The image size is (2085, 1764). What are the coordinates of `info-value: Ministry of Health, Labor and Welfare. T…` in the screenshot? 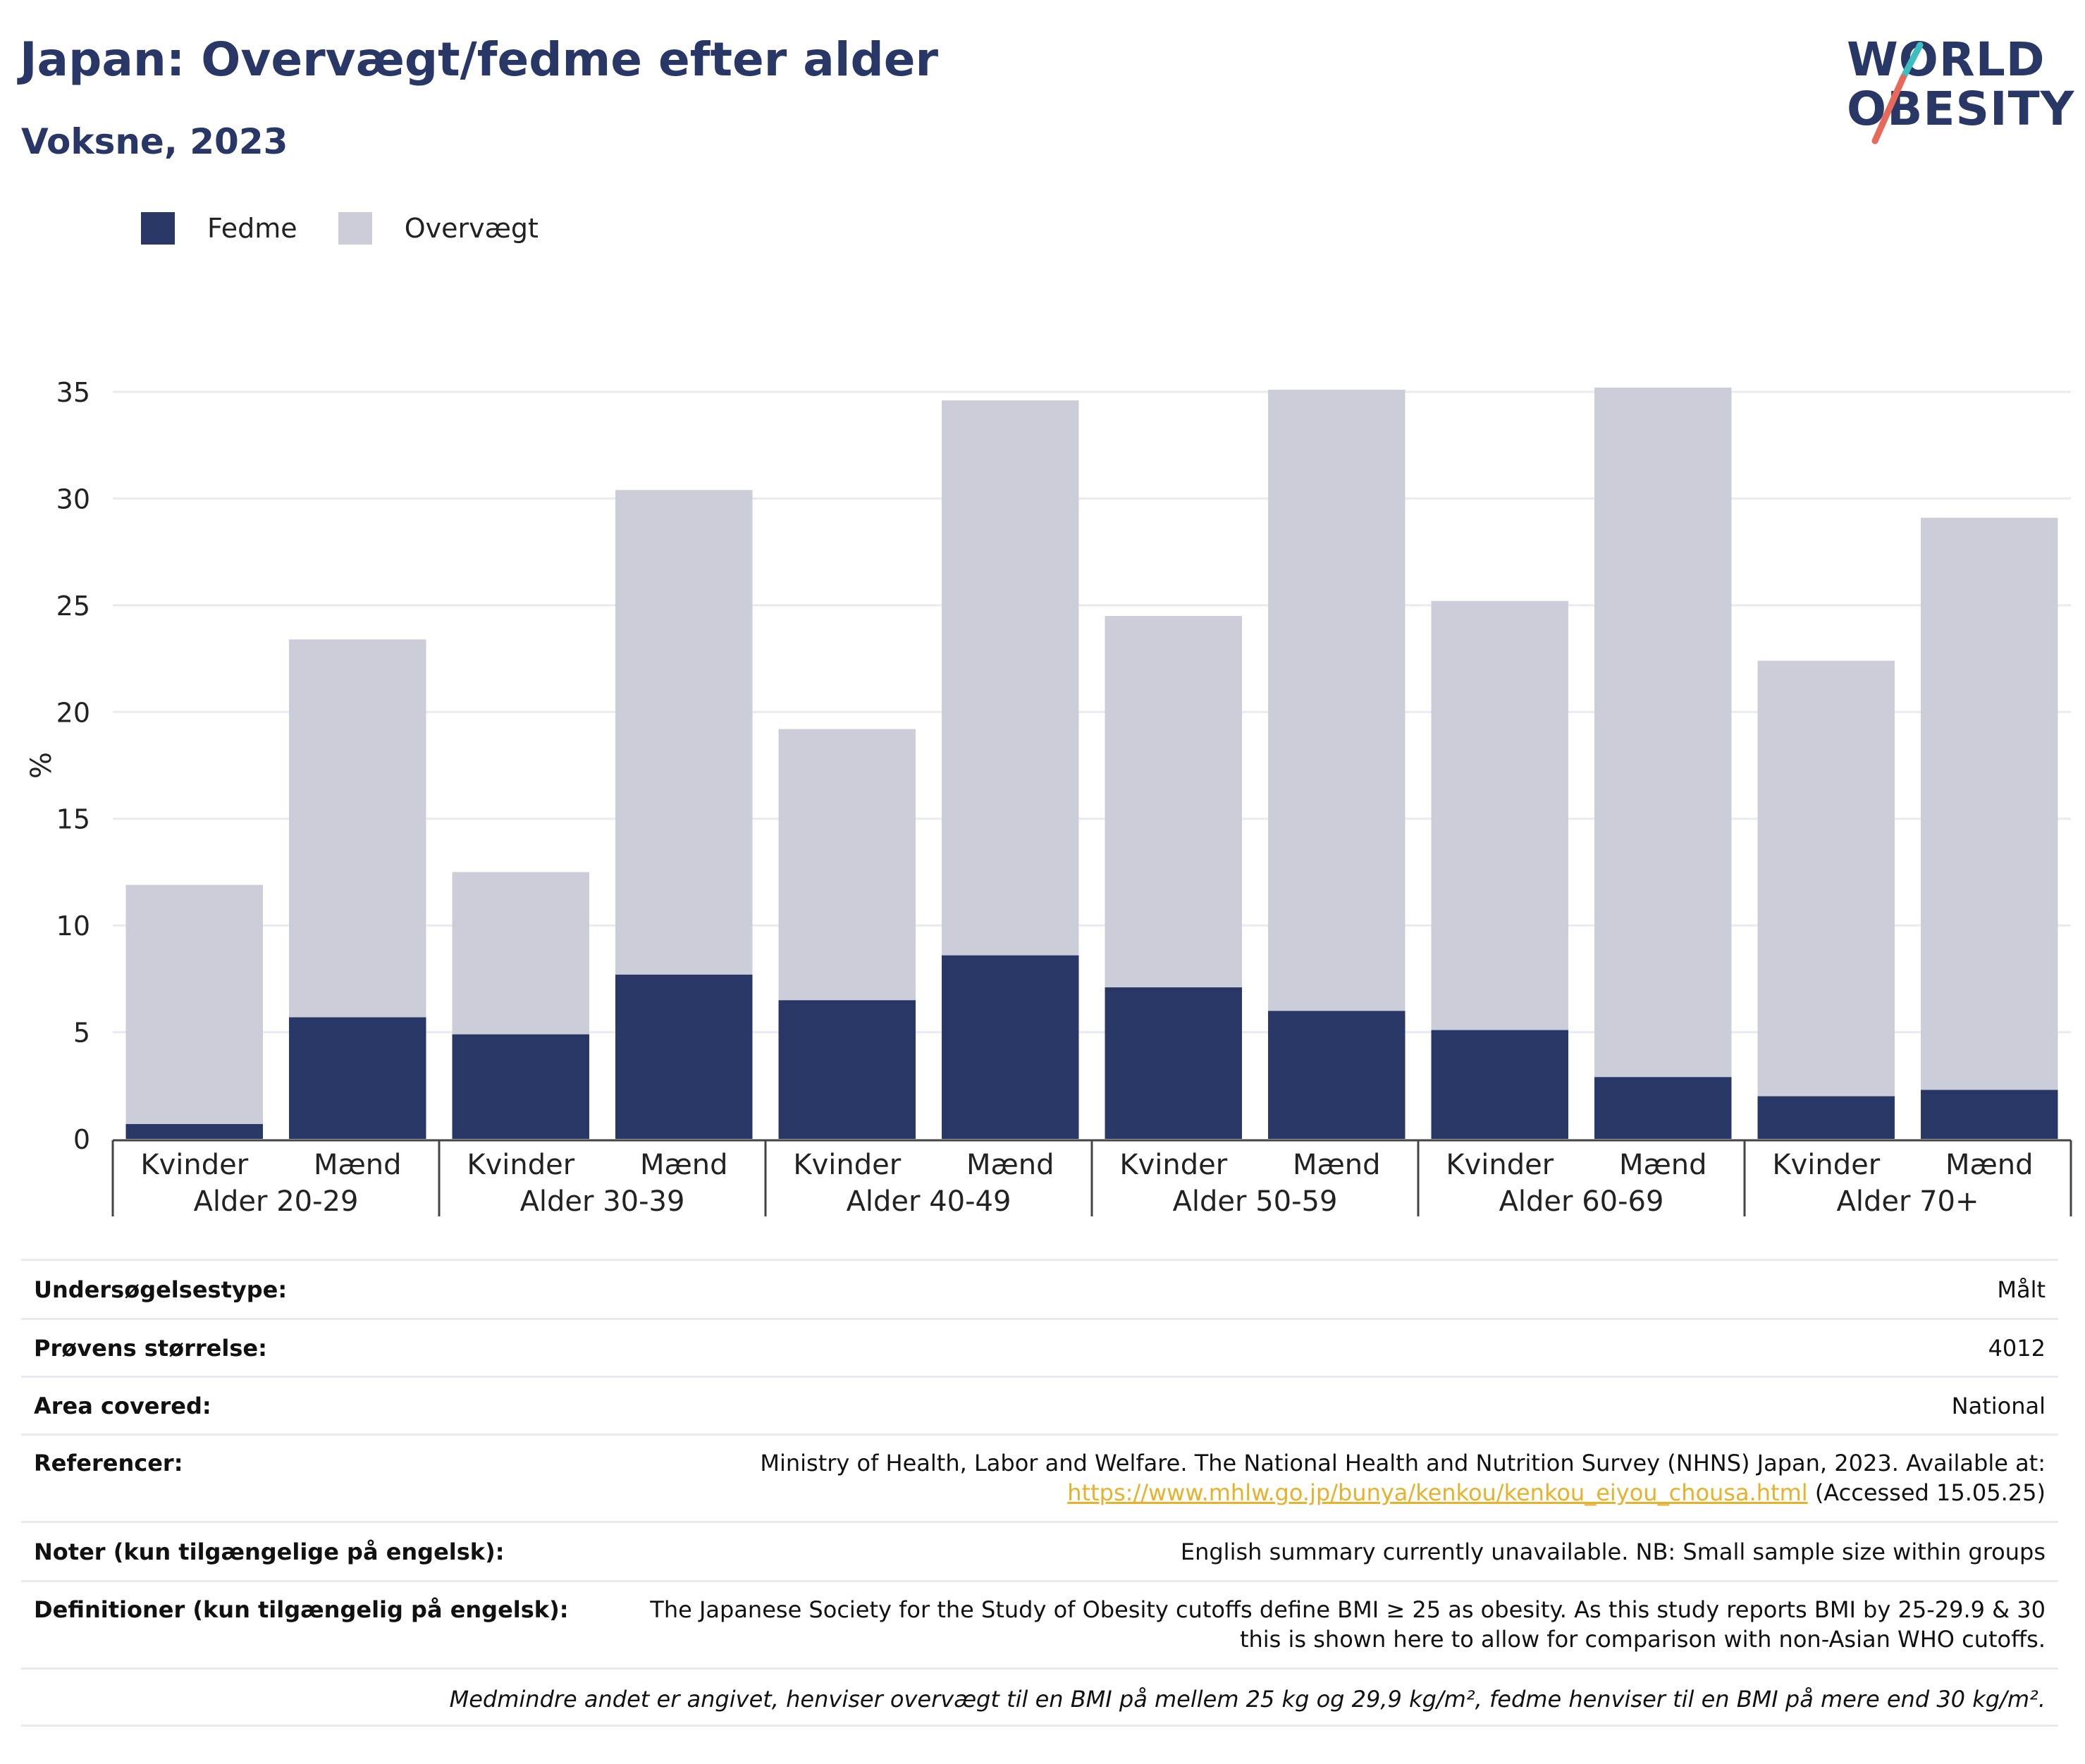 It's located at (1403, 1484).